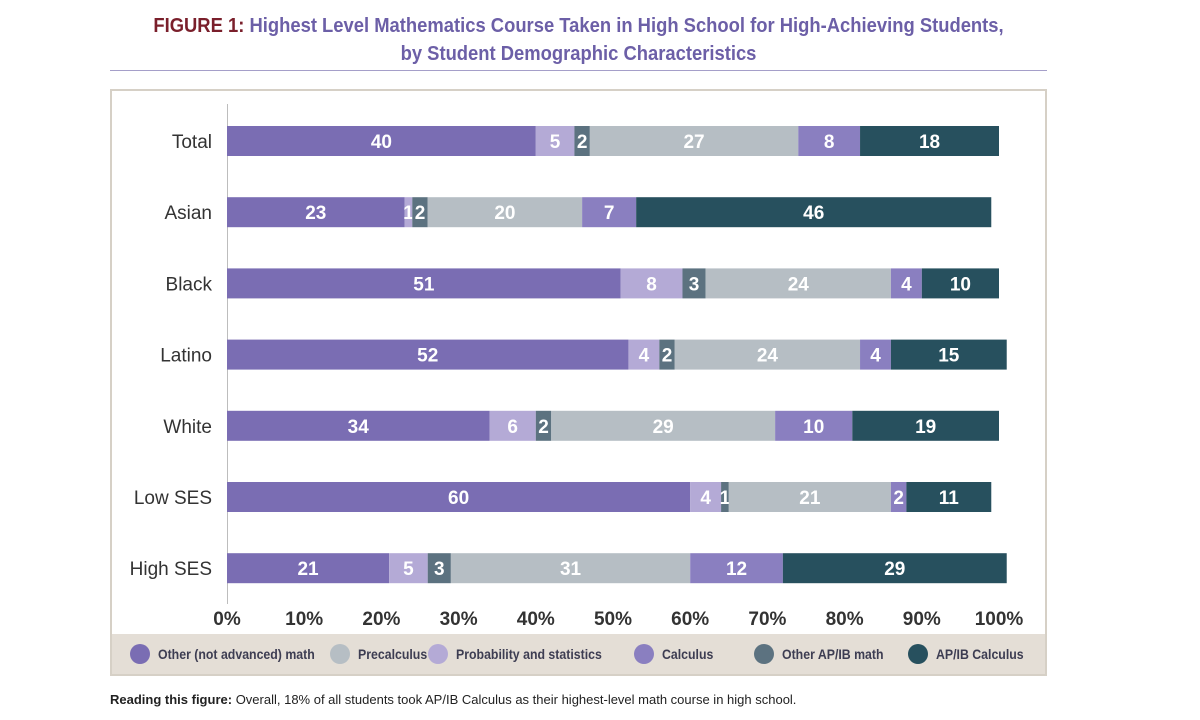 This screenshot has height=720, width=1200. I want to click on bar-low-ses-other-ap-ib-math, so click(725, 497).